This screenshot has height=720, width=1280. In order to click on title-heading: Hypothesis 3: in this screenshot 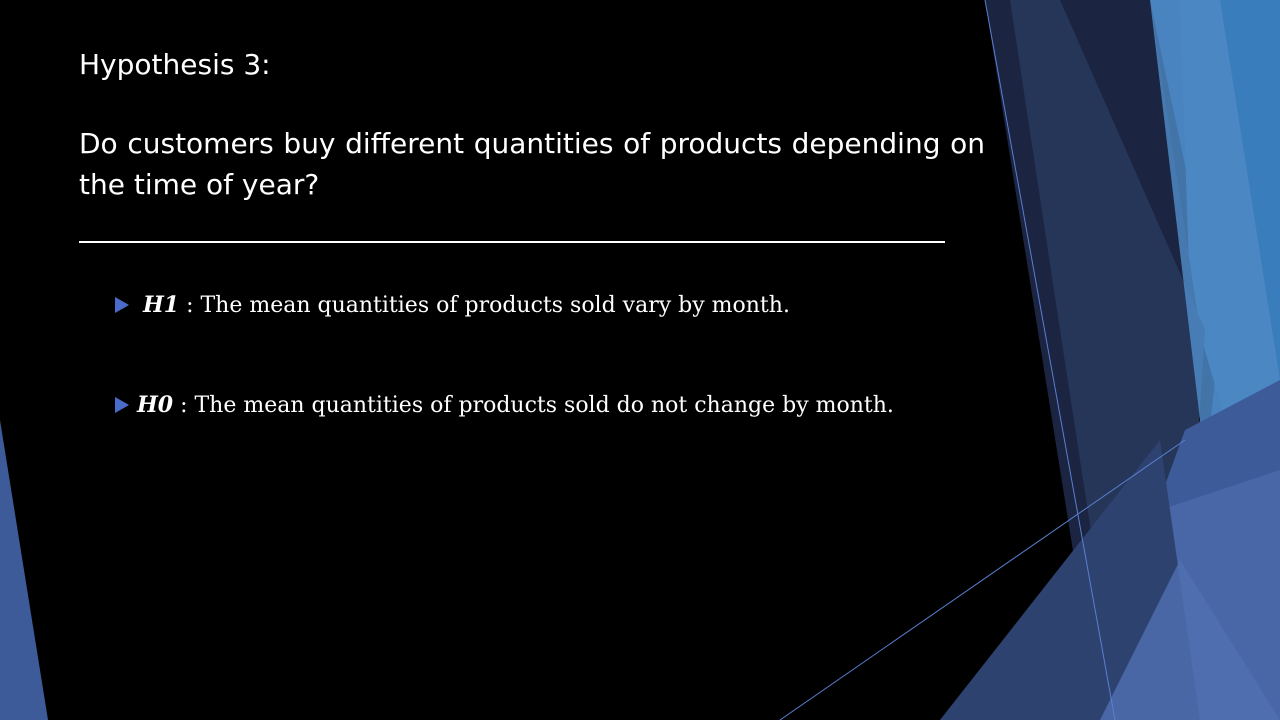, I will do `click(175, 64)`.